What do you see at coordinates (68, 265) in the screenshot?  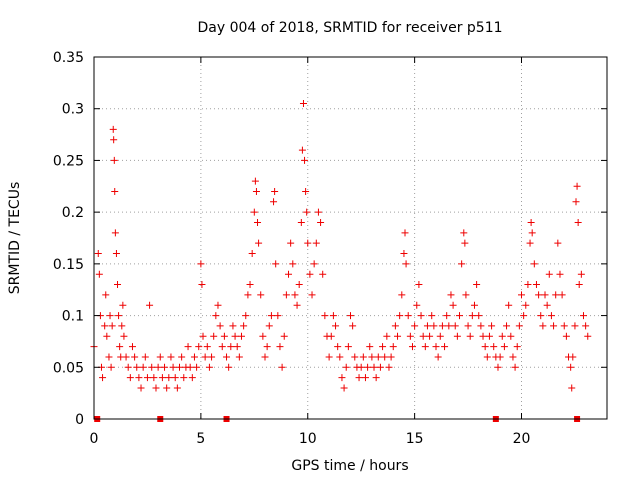 I see `y-tick-label: 0.15` at bounding box center [68, 265].